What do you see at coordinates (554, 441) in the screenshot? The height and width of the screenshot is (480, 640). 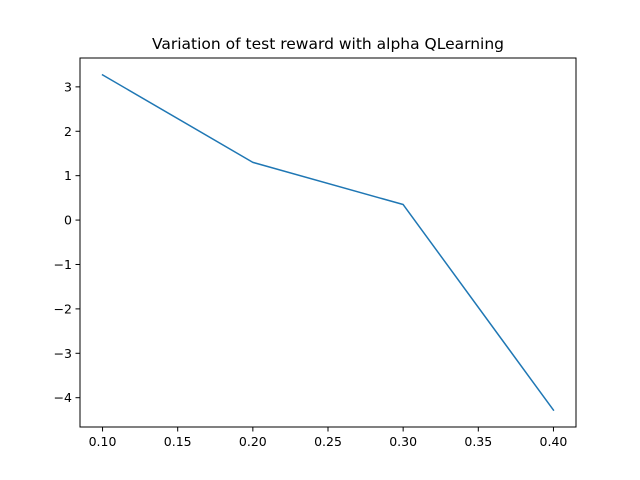 I see `x-tick-label: 0.40` at bounding box center [554, 441].